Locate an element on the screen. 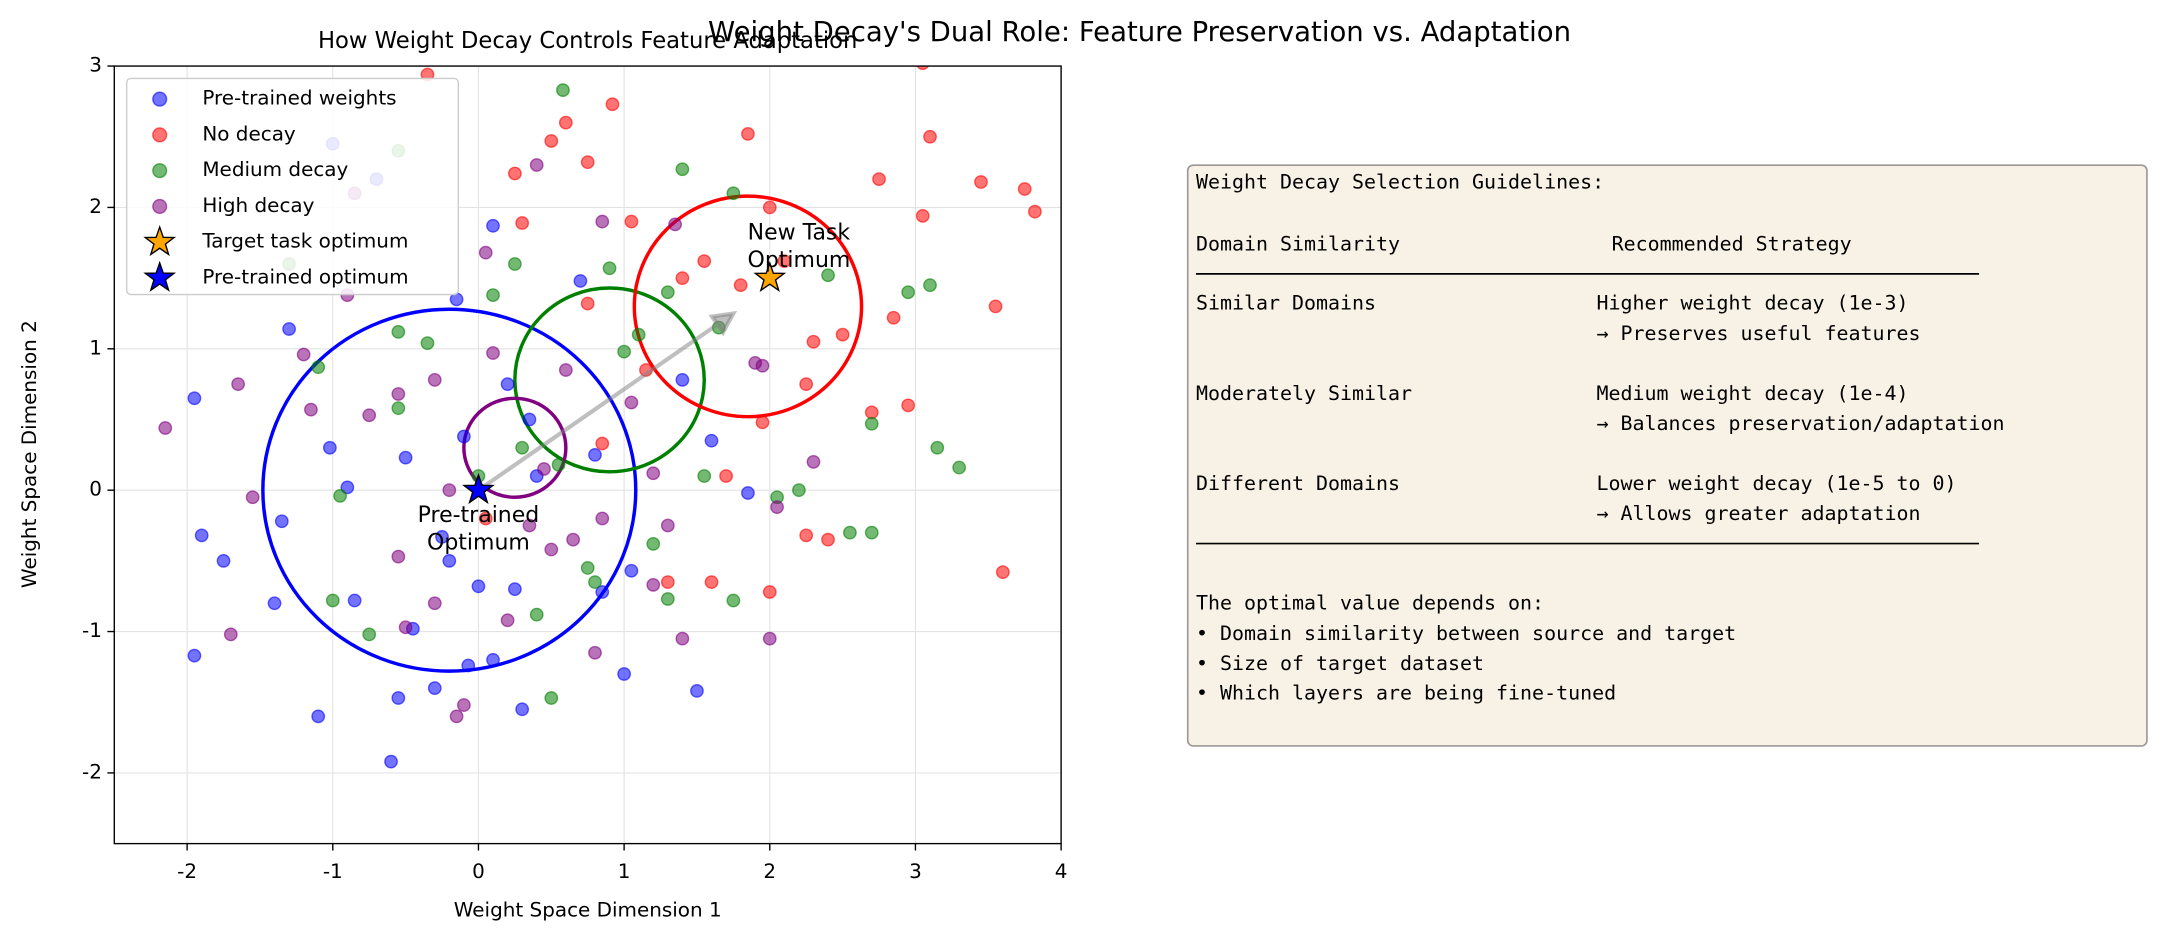 This screenshot has width=2158, height=946. box-text: Lower weight decay (1e-5 to 0) is located at coordinates (1776, 483).